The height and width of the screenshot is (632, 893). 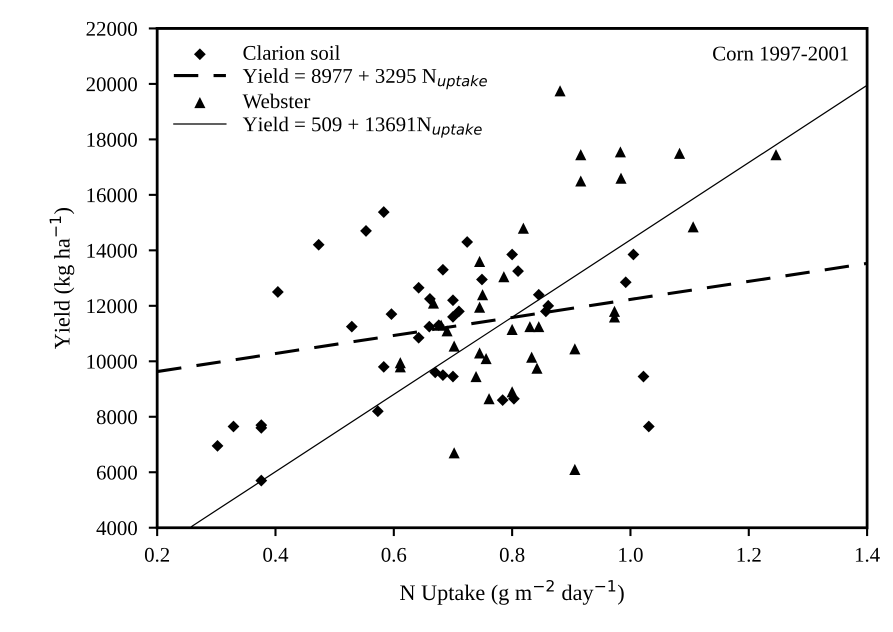 I want to click on annotation: Corn 1997-2001, so click(x=780, y=53).